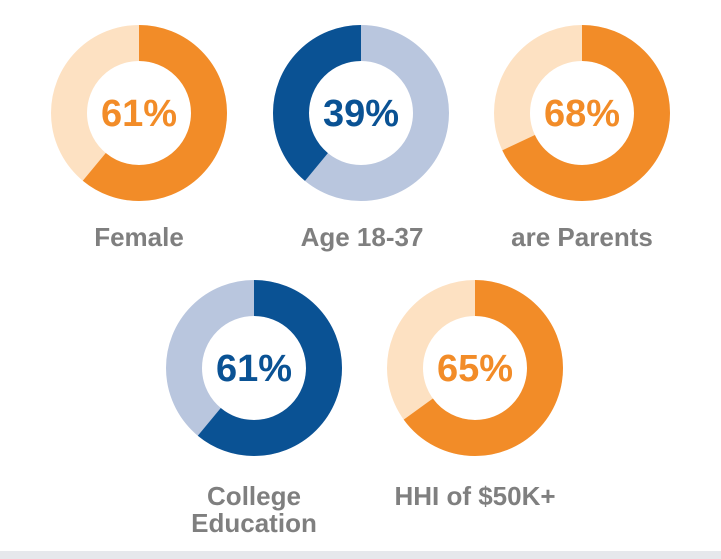 The image size is (721, 559). I want to click on donut-female: 61%, so click(139, 113).